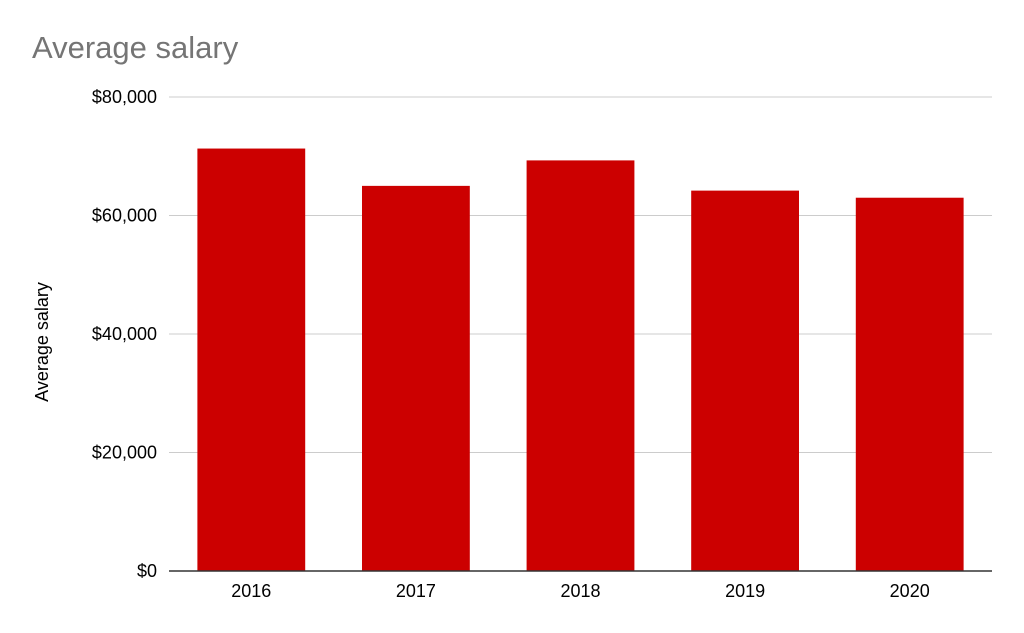 This screenshot has height=633, width=1024. What do you see at coordinates (124, 453) in the screenshot?
I see `y-tick-label: $20,000` at bounding box center [124, 453].